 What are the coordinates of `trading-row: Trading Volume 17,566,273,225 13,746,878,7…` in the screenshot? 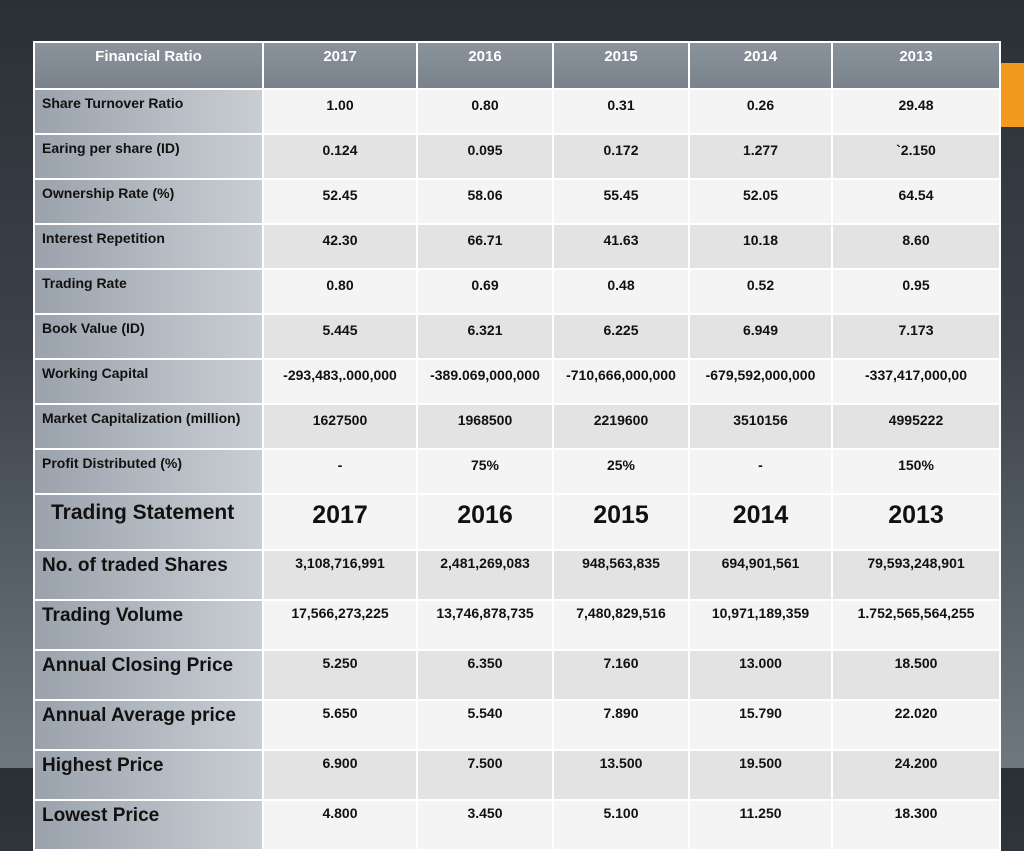 It's located at (517, 625).